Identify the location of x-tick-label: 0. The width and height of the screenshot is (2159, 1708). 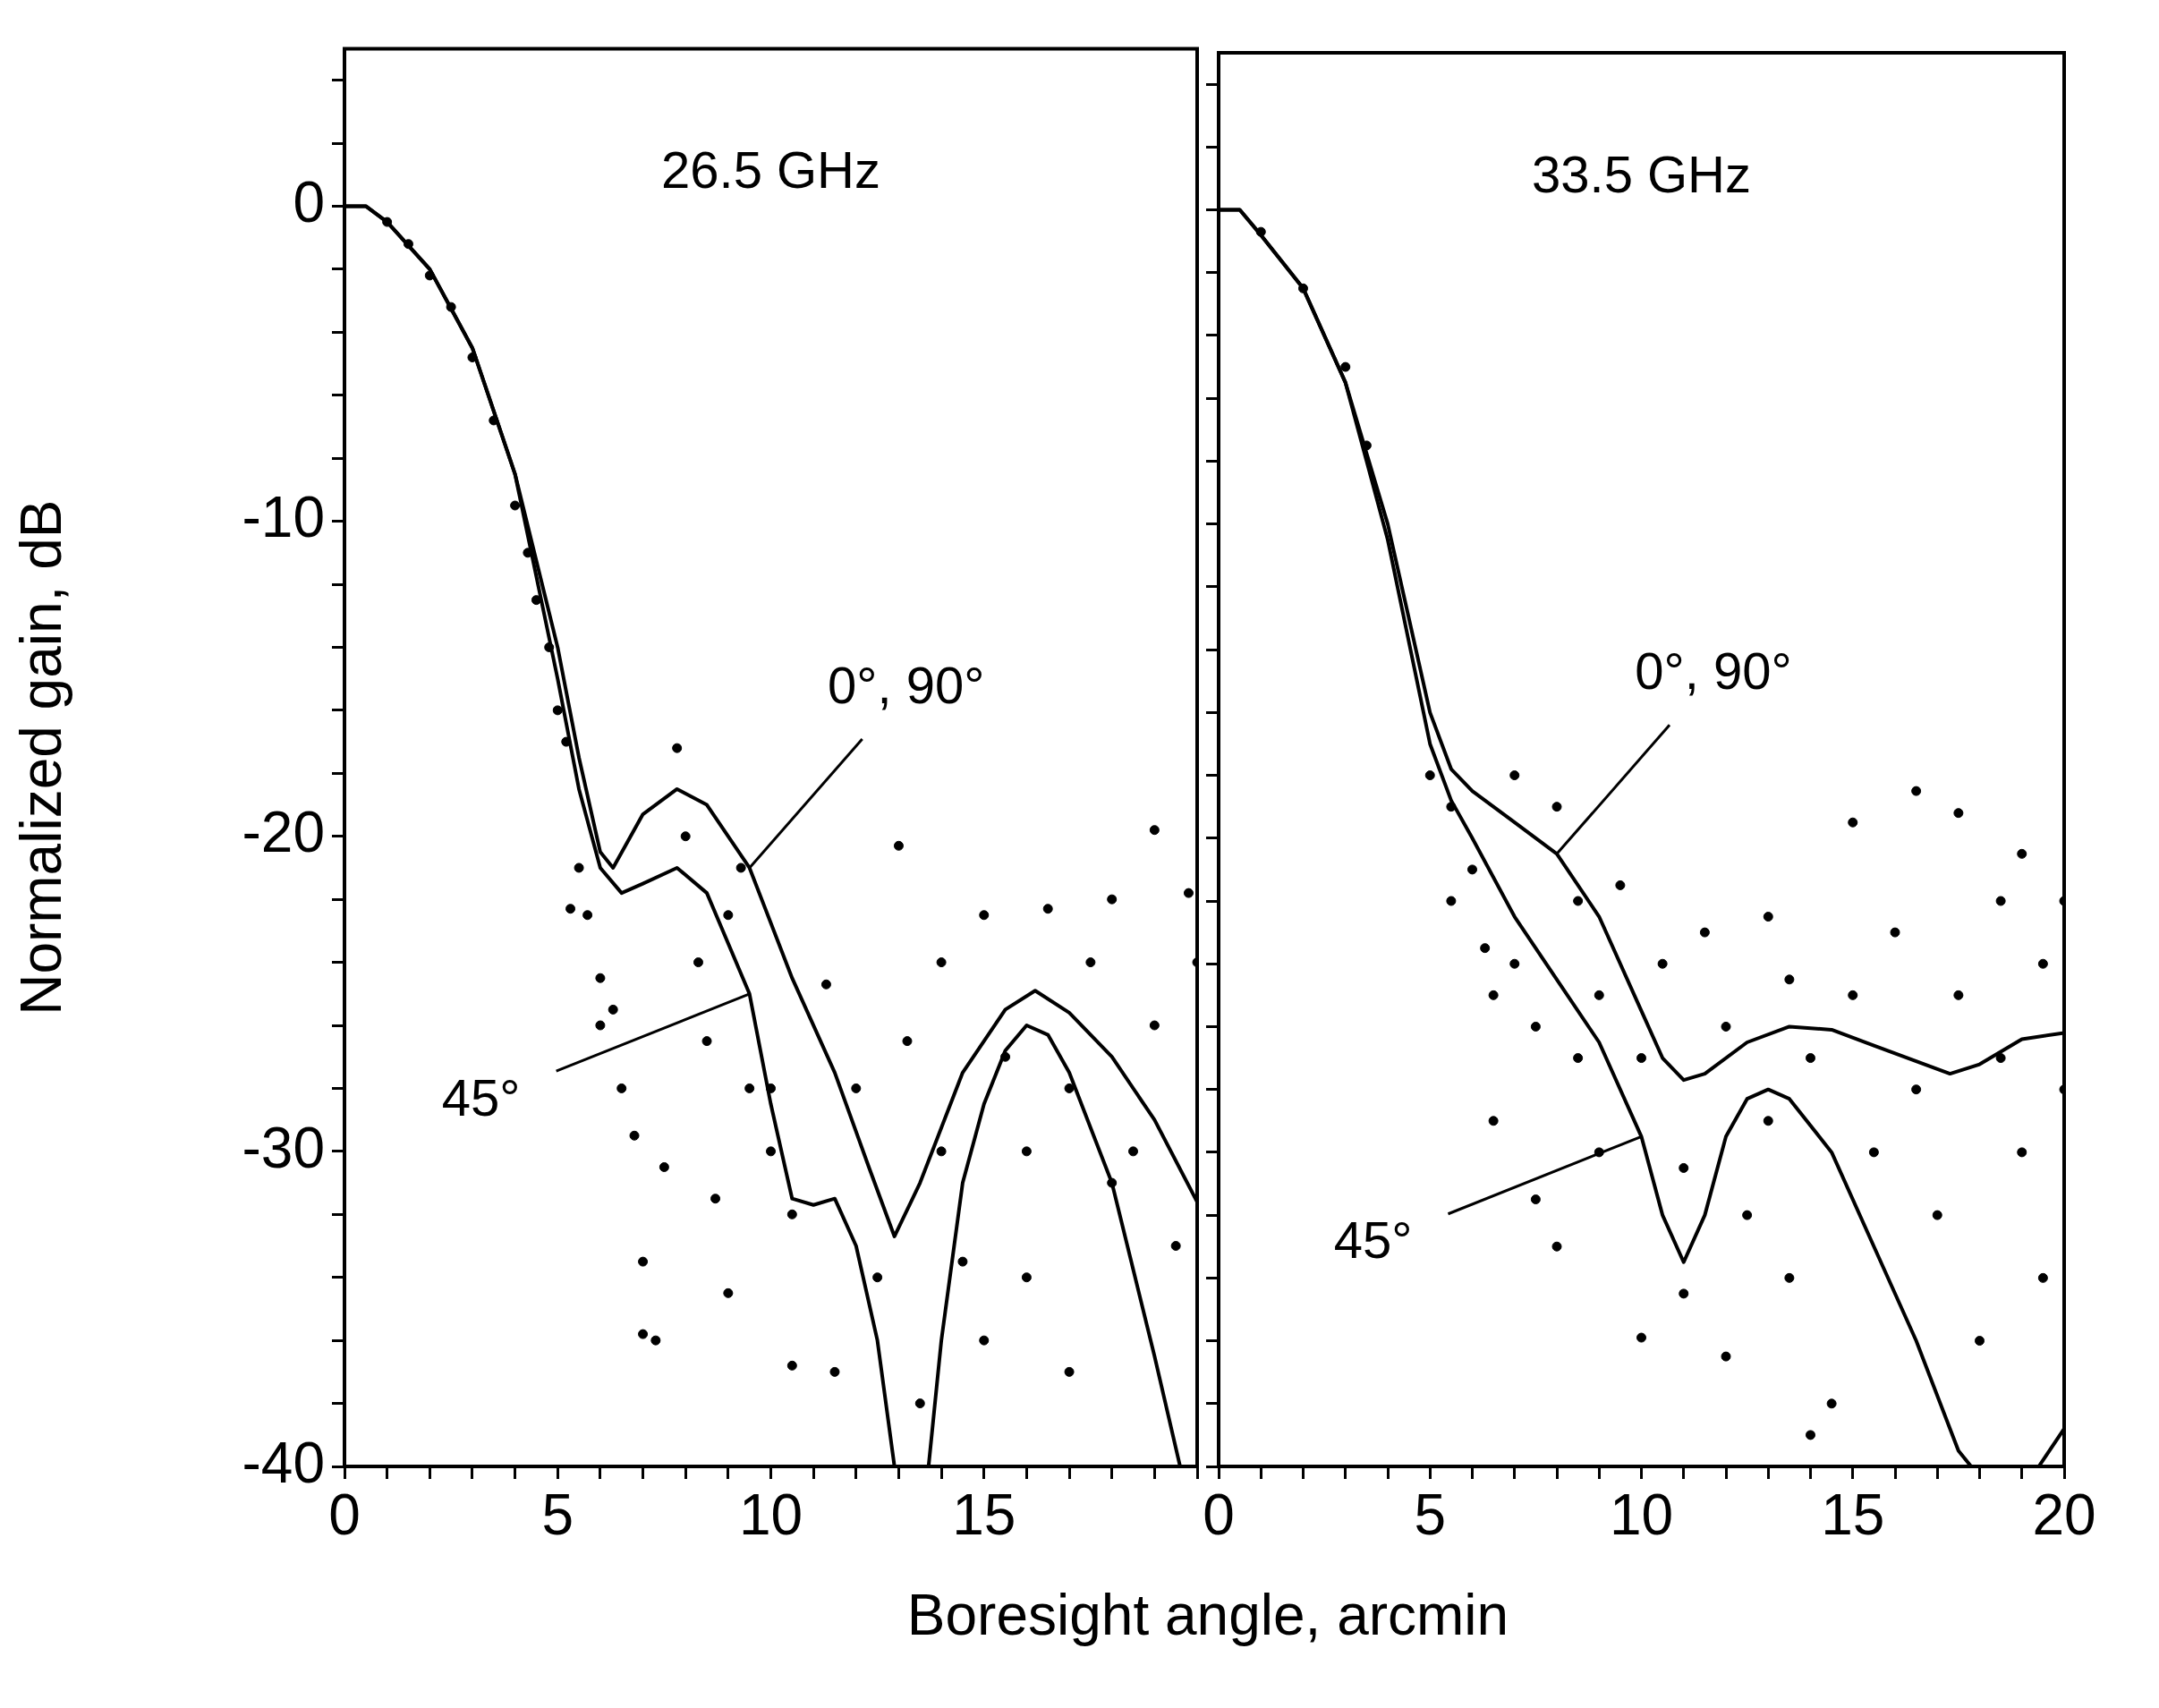
(1219, 1515).